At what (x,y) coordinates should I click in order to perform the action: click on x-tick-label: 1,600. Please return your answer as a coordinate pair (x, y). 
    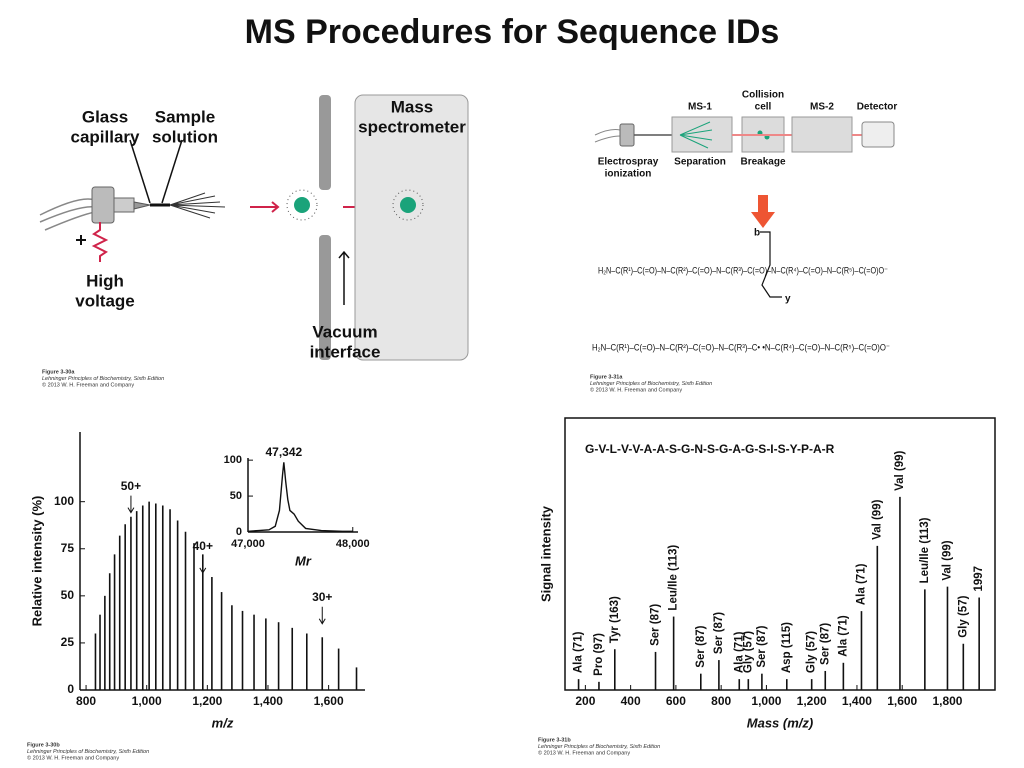
    Looking at the image, I should click on (902, 701).